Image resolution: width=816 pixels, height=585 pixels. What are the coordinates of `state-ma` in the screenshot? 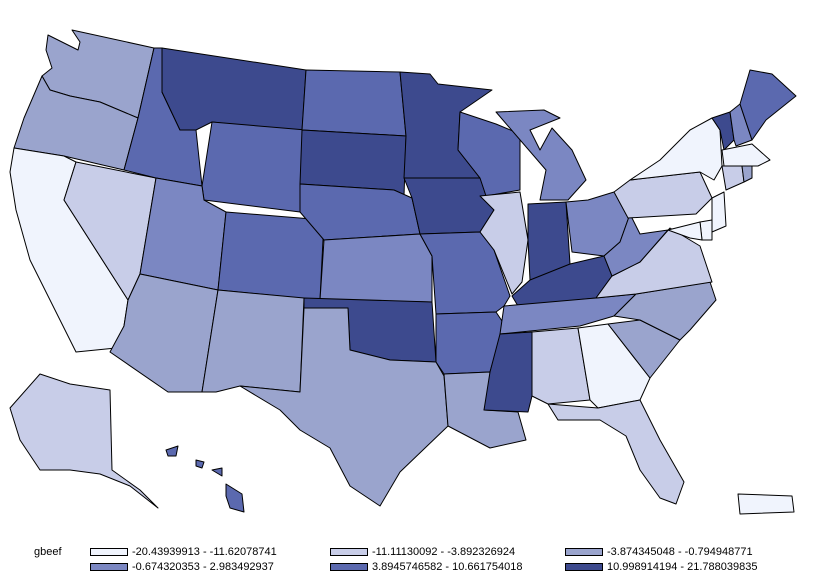 It's located at (746, 155).